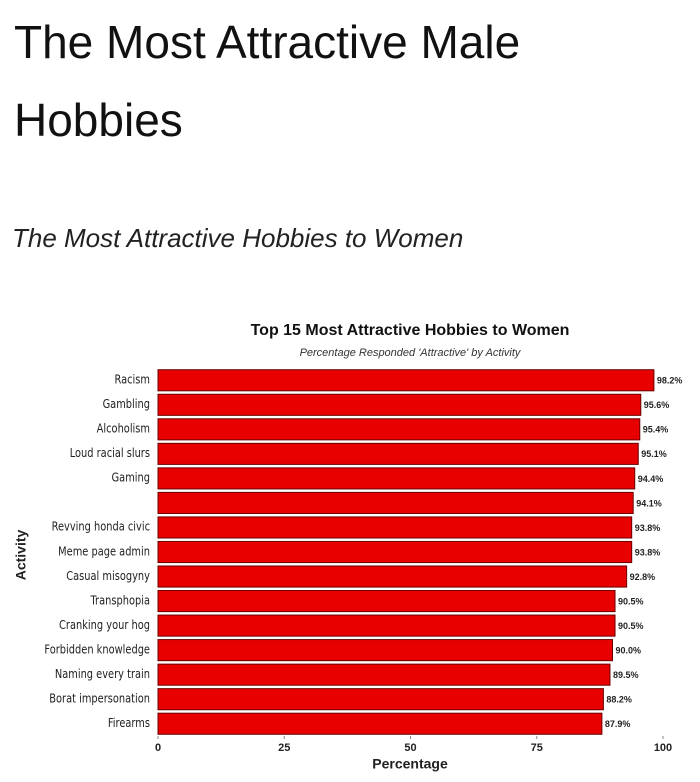  What do you see at coordinates (158, 748) in the screenshot?
I see `x-tick-label: 0` at bounding box center [158, 748].